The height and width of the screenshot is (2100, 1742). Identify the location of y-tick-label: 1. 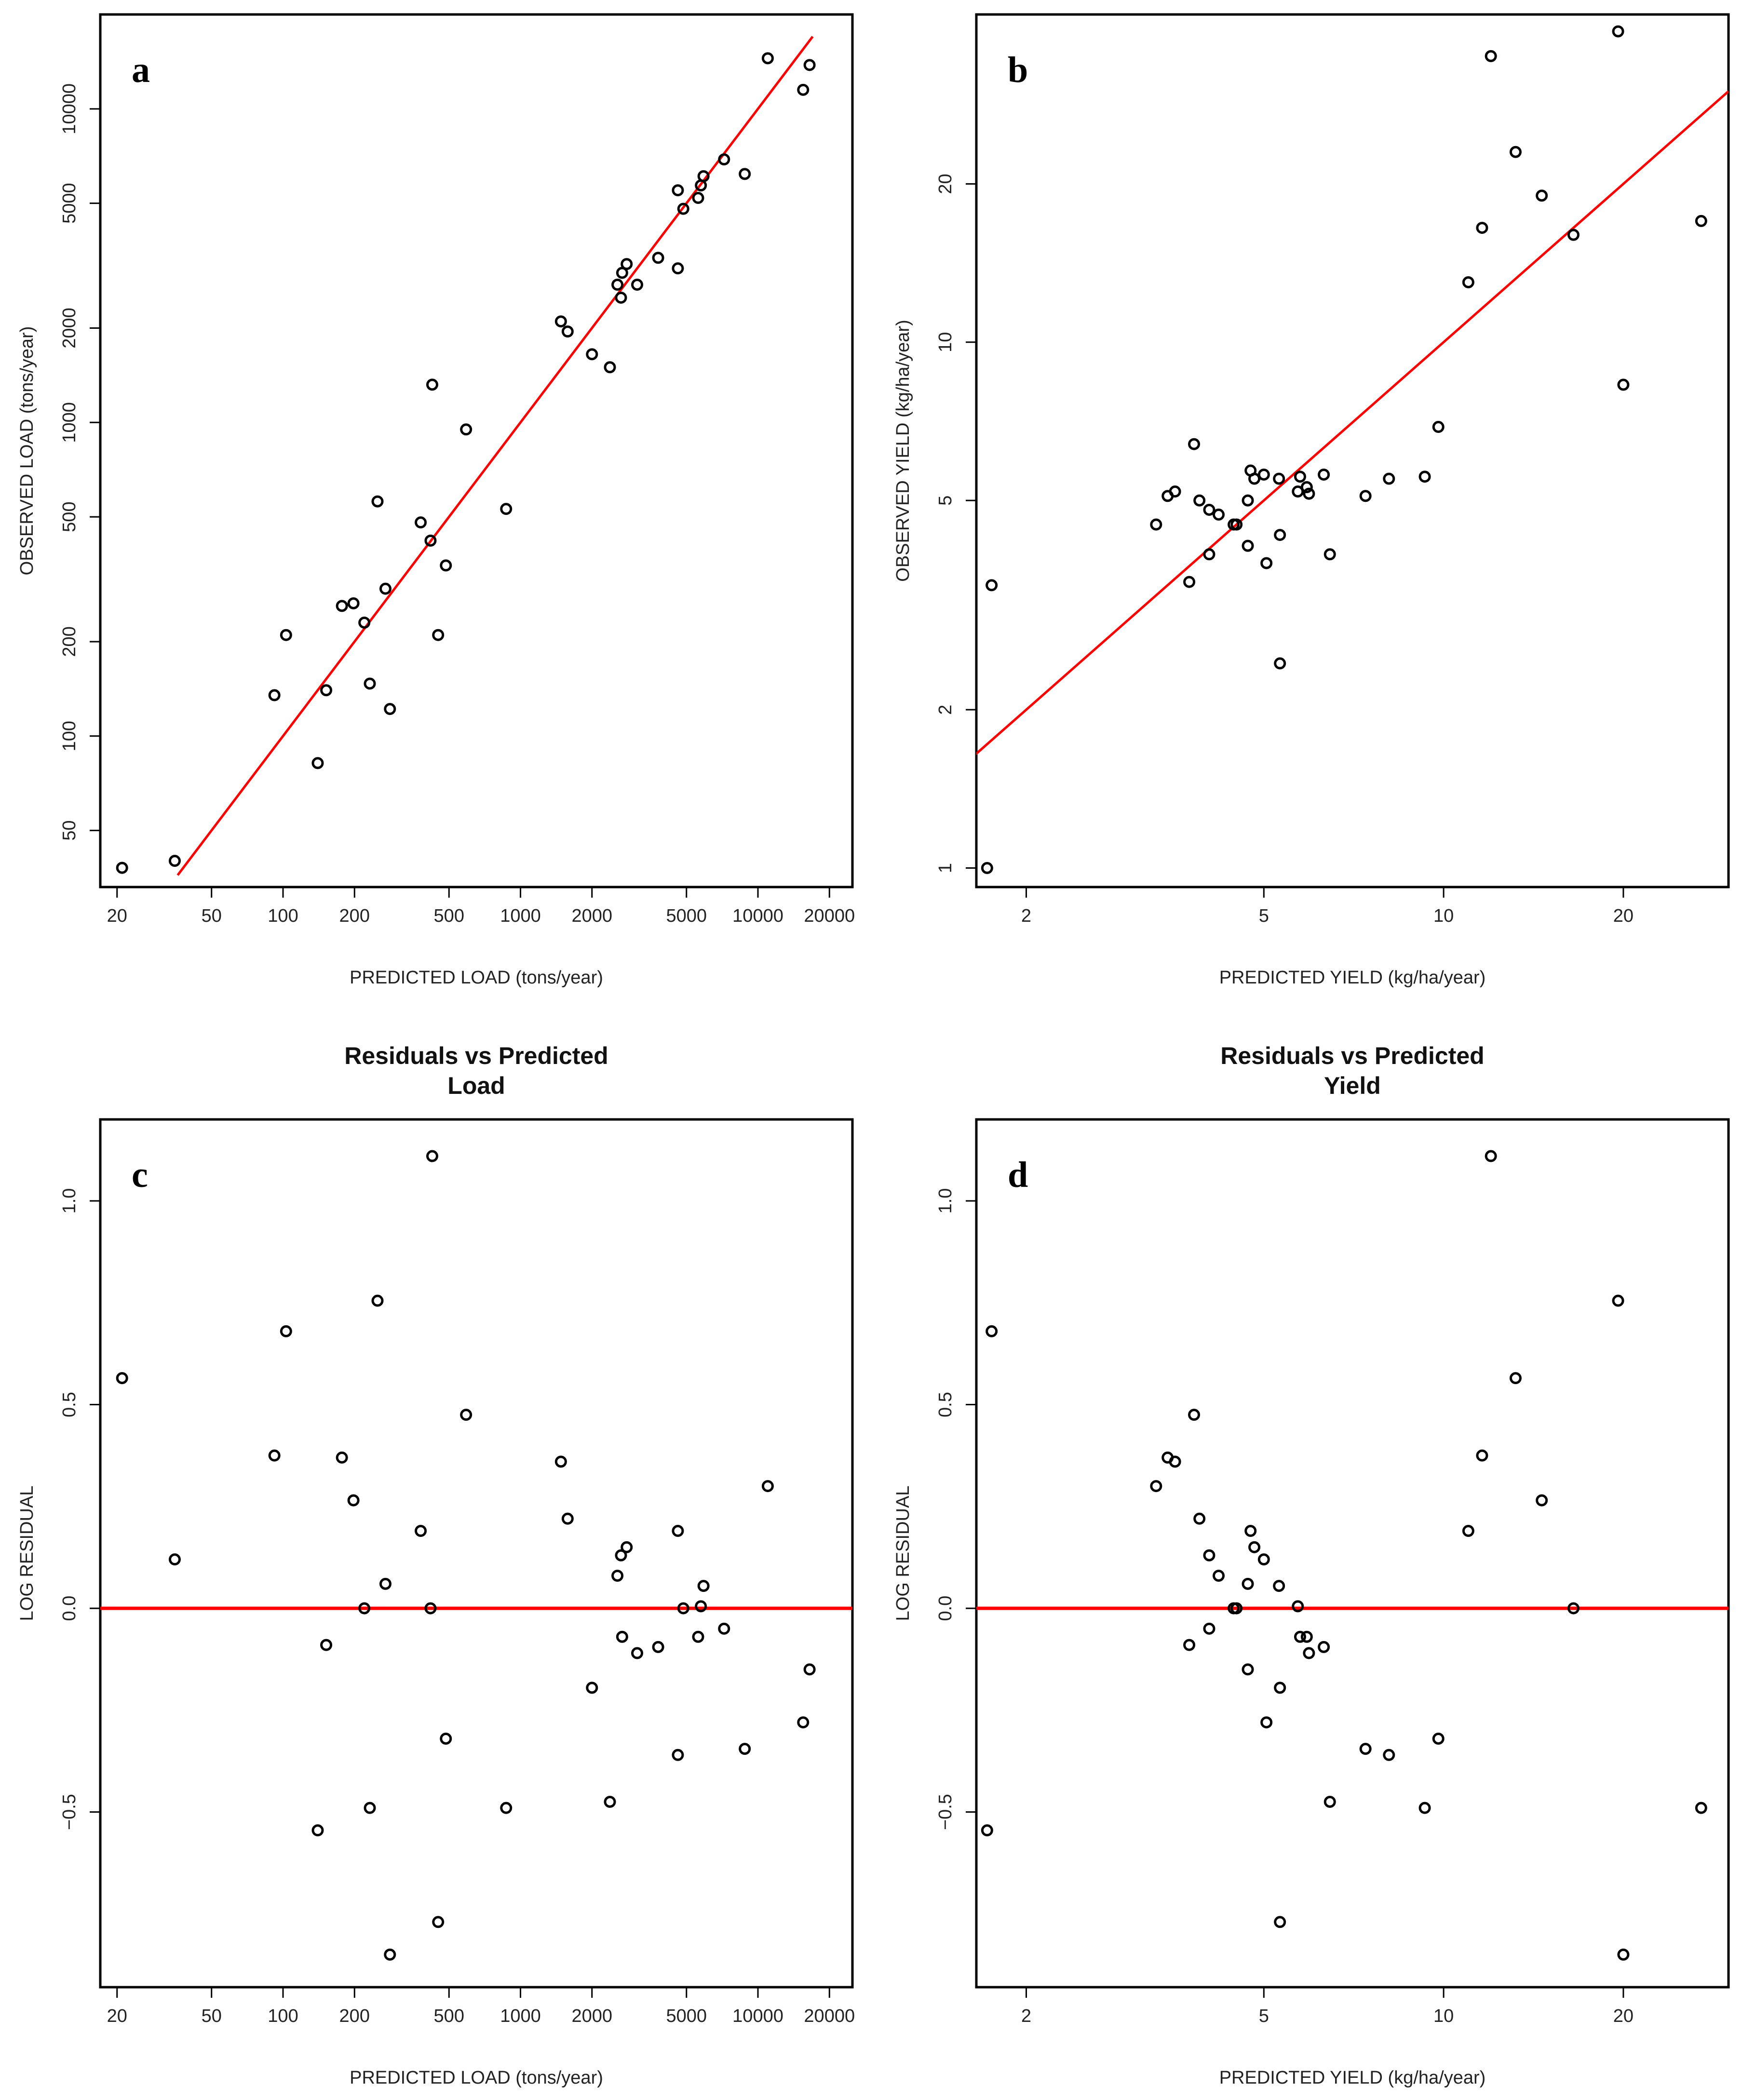
(945, 868).